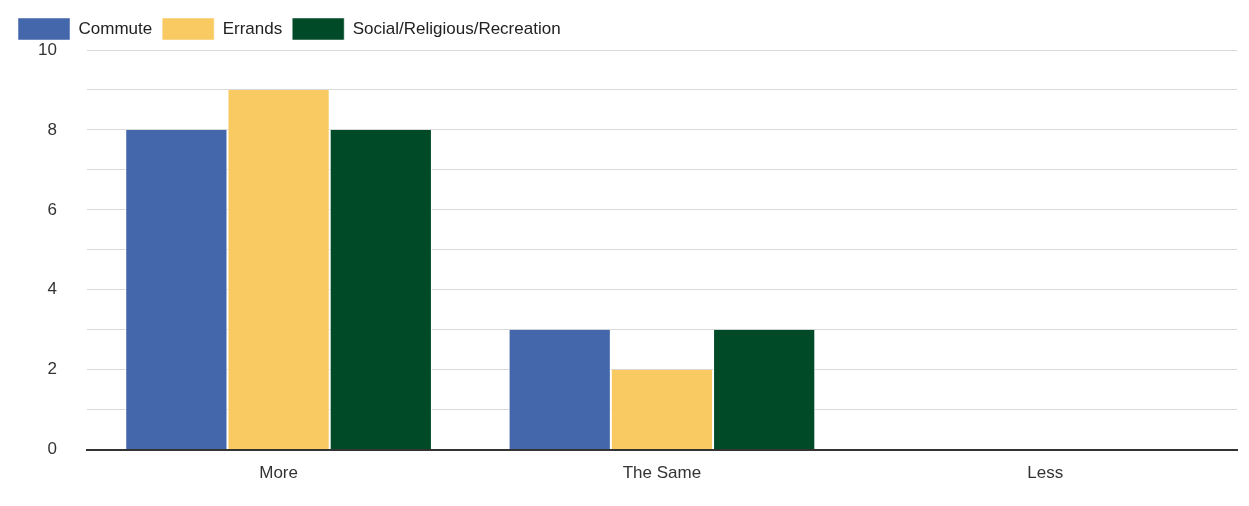  What do you see at coordinates (52, 209) in the screenshot?
I see `y-tick-label: 6` at bounding box center [52, 209].